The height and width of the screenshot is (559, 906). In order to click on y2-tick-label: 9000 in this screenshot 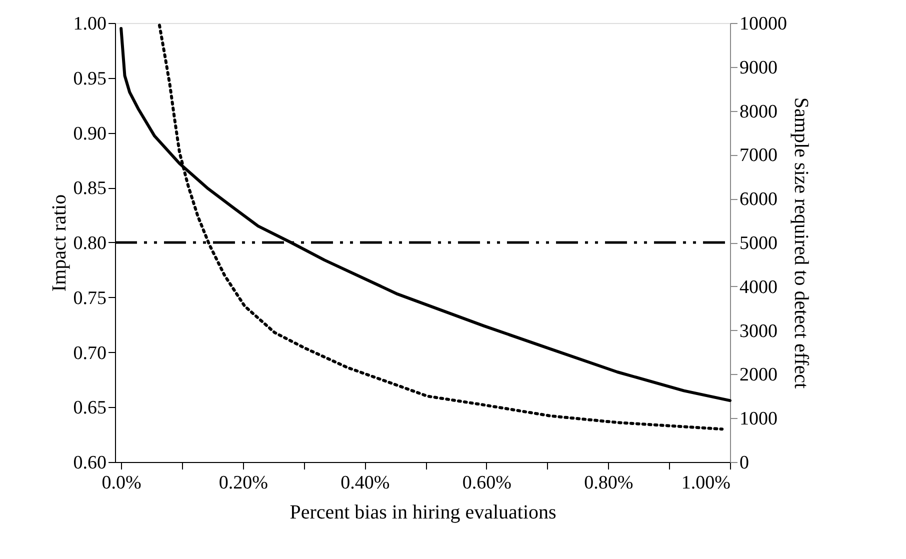, I will do `click(759, 67)`.